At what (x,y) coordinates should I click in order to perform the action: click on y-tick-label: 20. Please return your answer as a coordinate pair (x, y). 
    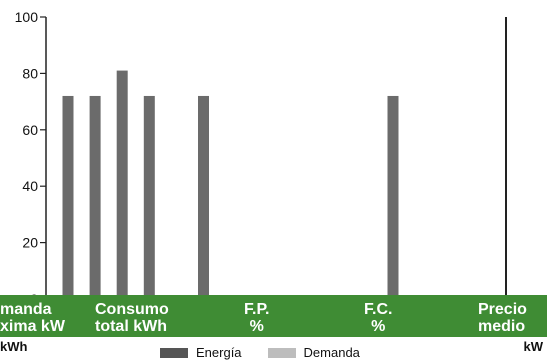
    Looking at the image, I should click on (30, 243).